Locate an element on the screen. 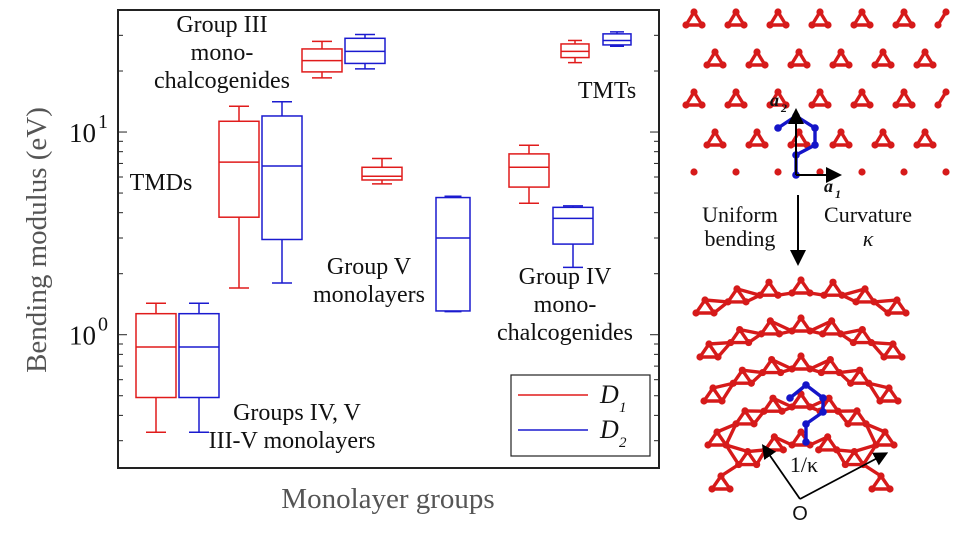 The width and height of the screenshot is (964, 546). group-label-line: chalcogenides is located at coordinates (222, 81).